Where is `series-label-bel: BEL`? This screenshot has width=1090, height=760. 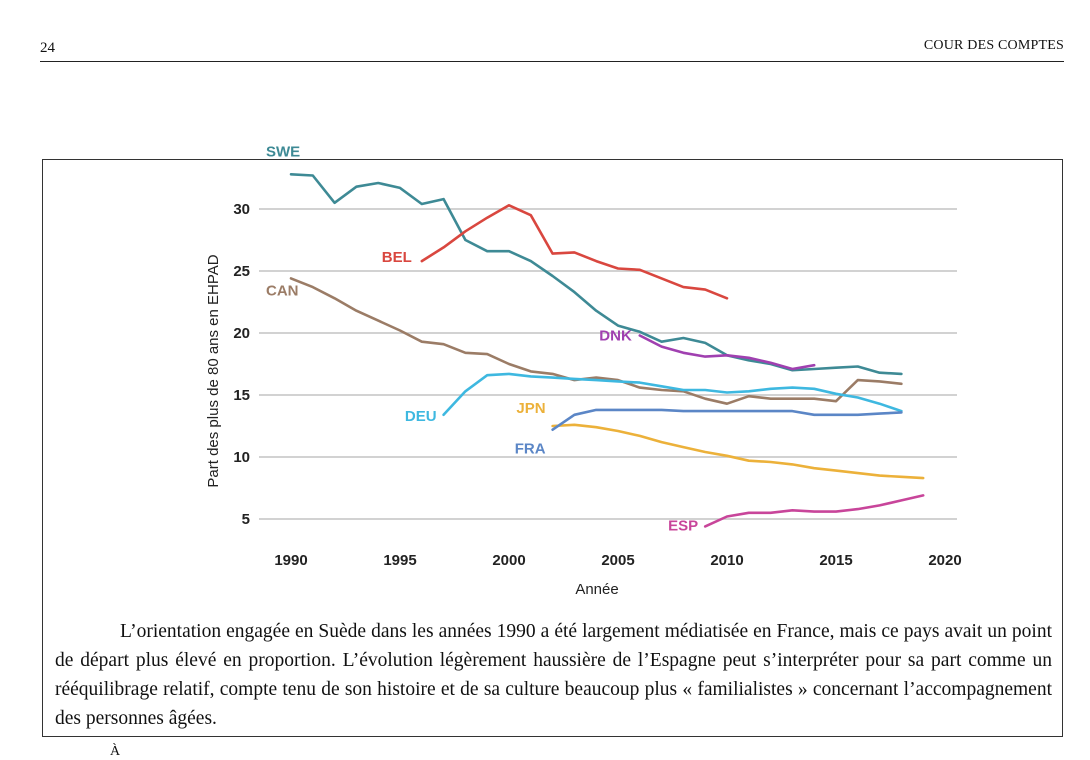
series-label-bel: BEL is located at coordinates (397, 257).